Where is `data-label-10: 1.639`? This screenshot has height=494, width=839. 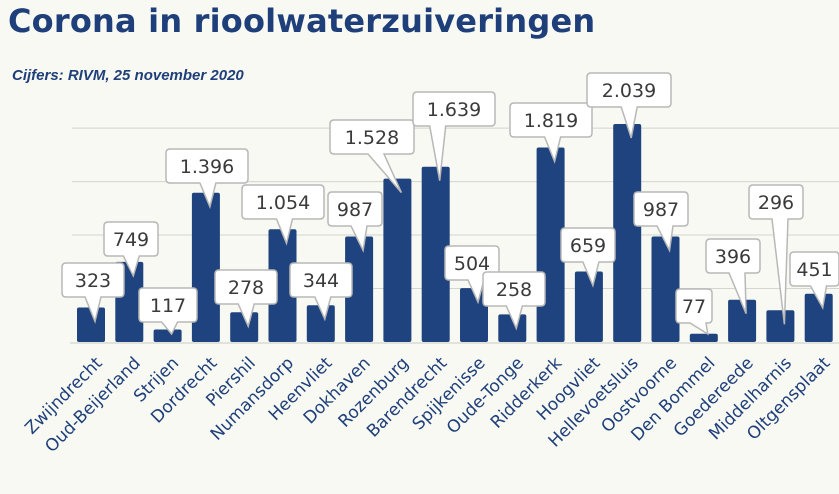
data-label-10: 1.639 is located at coordinates (454, 110).